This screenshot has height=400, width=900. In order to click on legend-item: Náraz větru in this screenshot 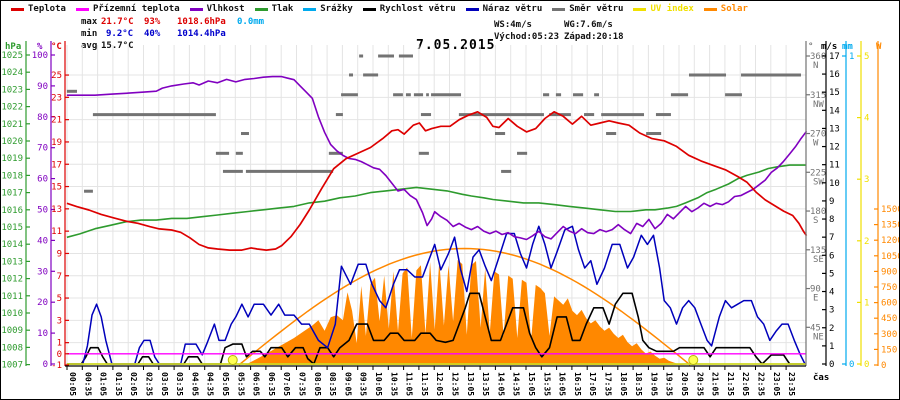, I will do `click(504, 9)`.